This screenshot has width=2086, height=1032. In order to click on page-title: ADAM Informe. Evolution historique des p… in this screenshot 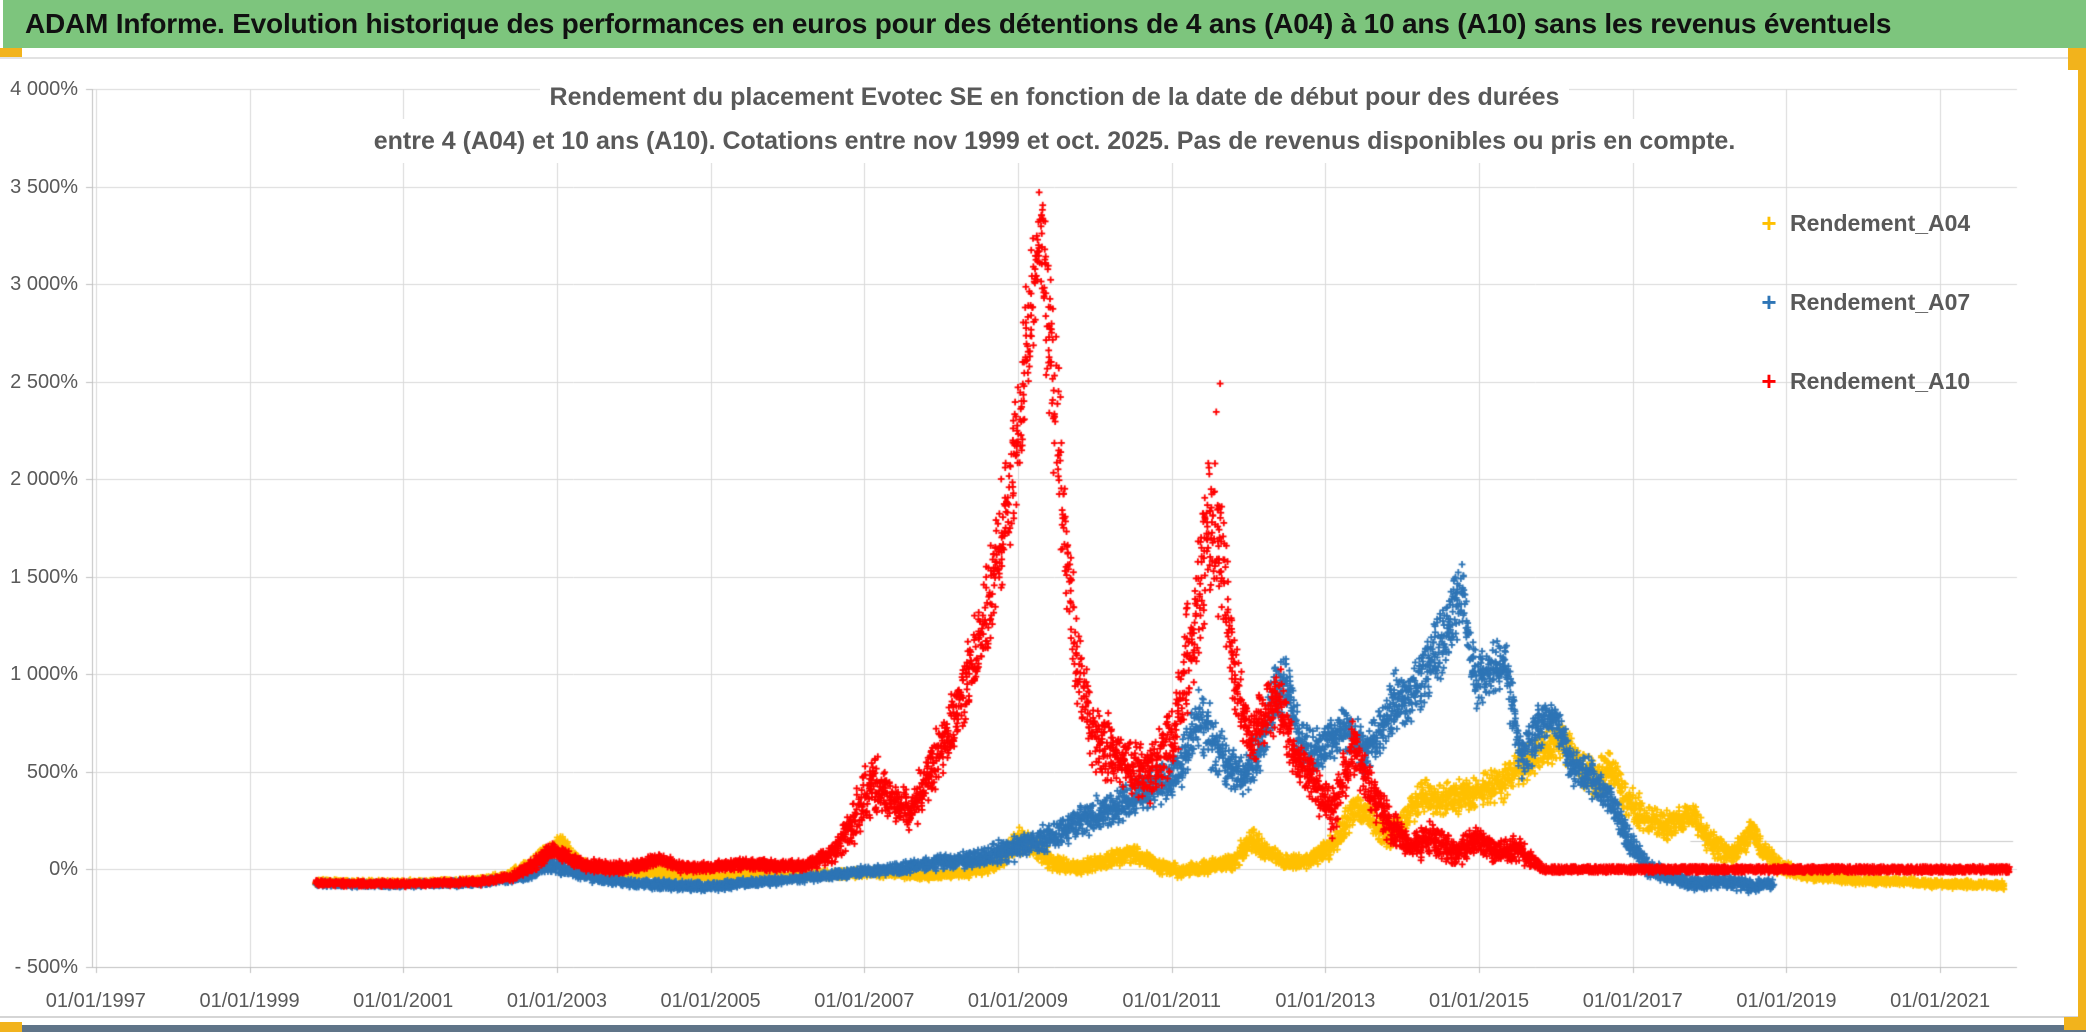, I will do `click(958, 23)`.